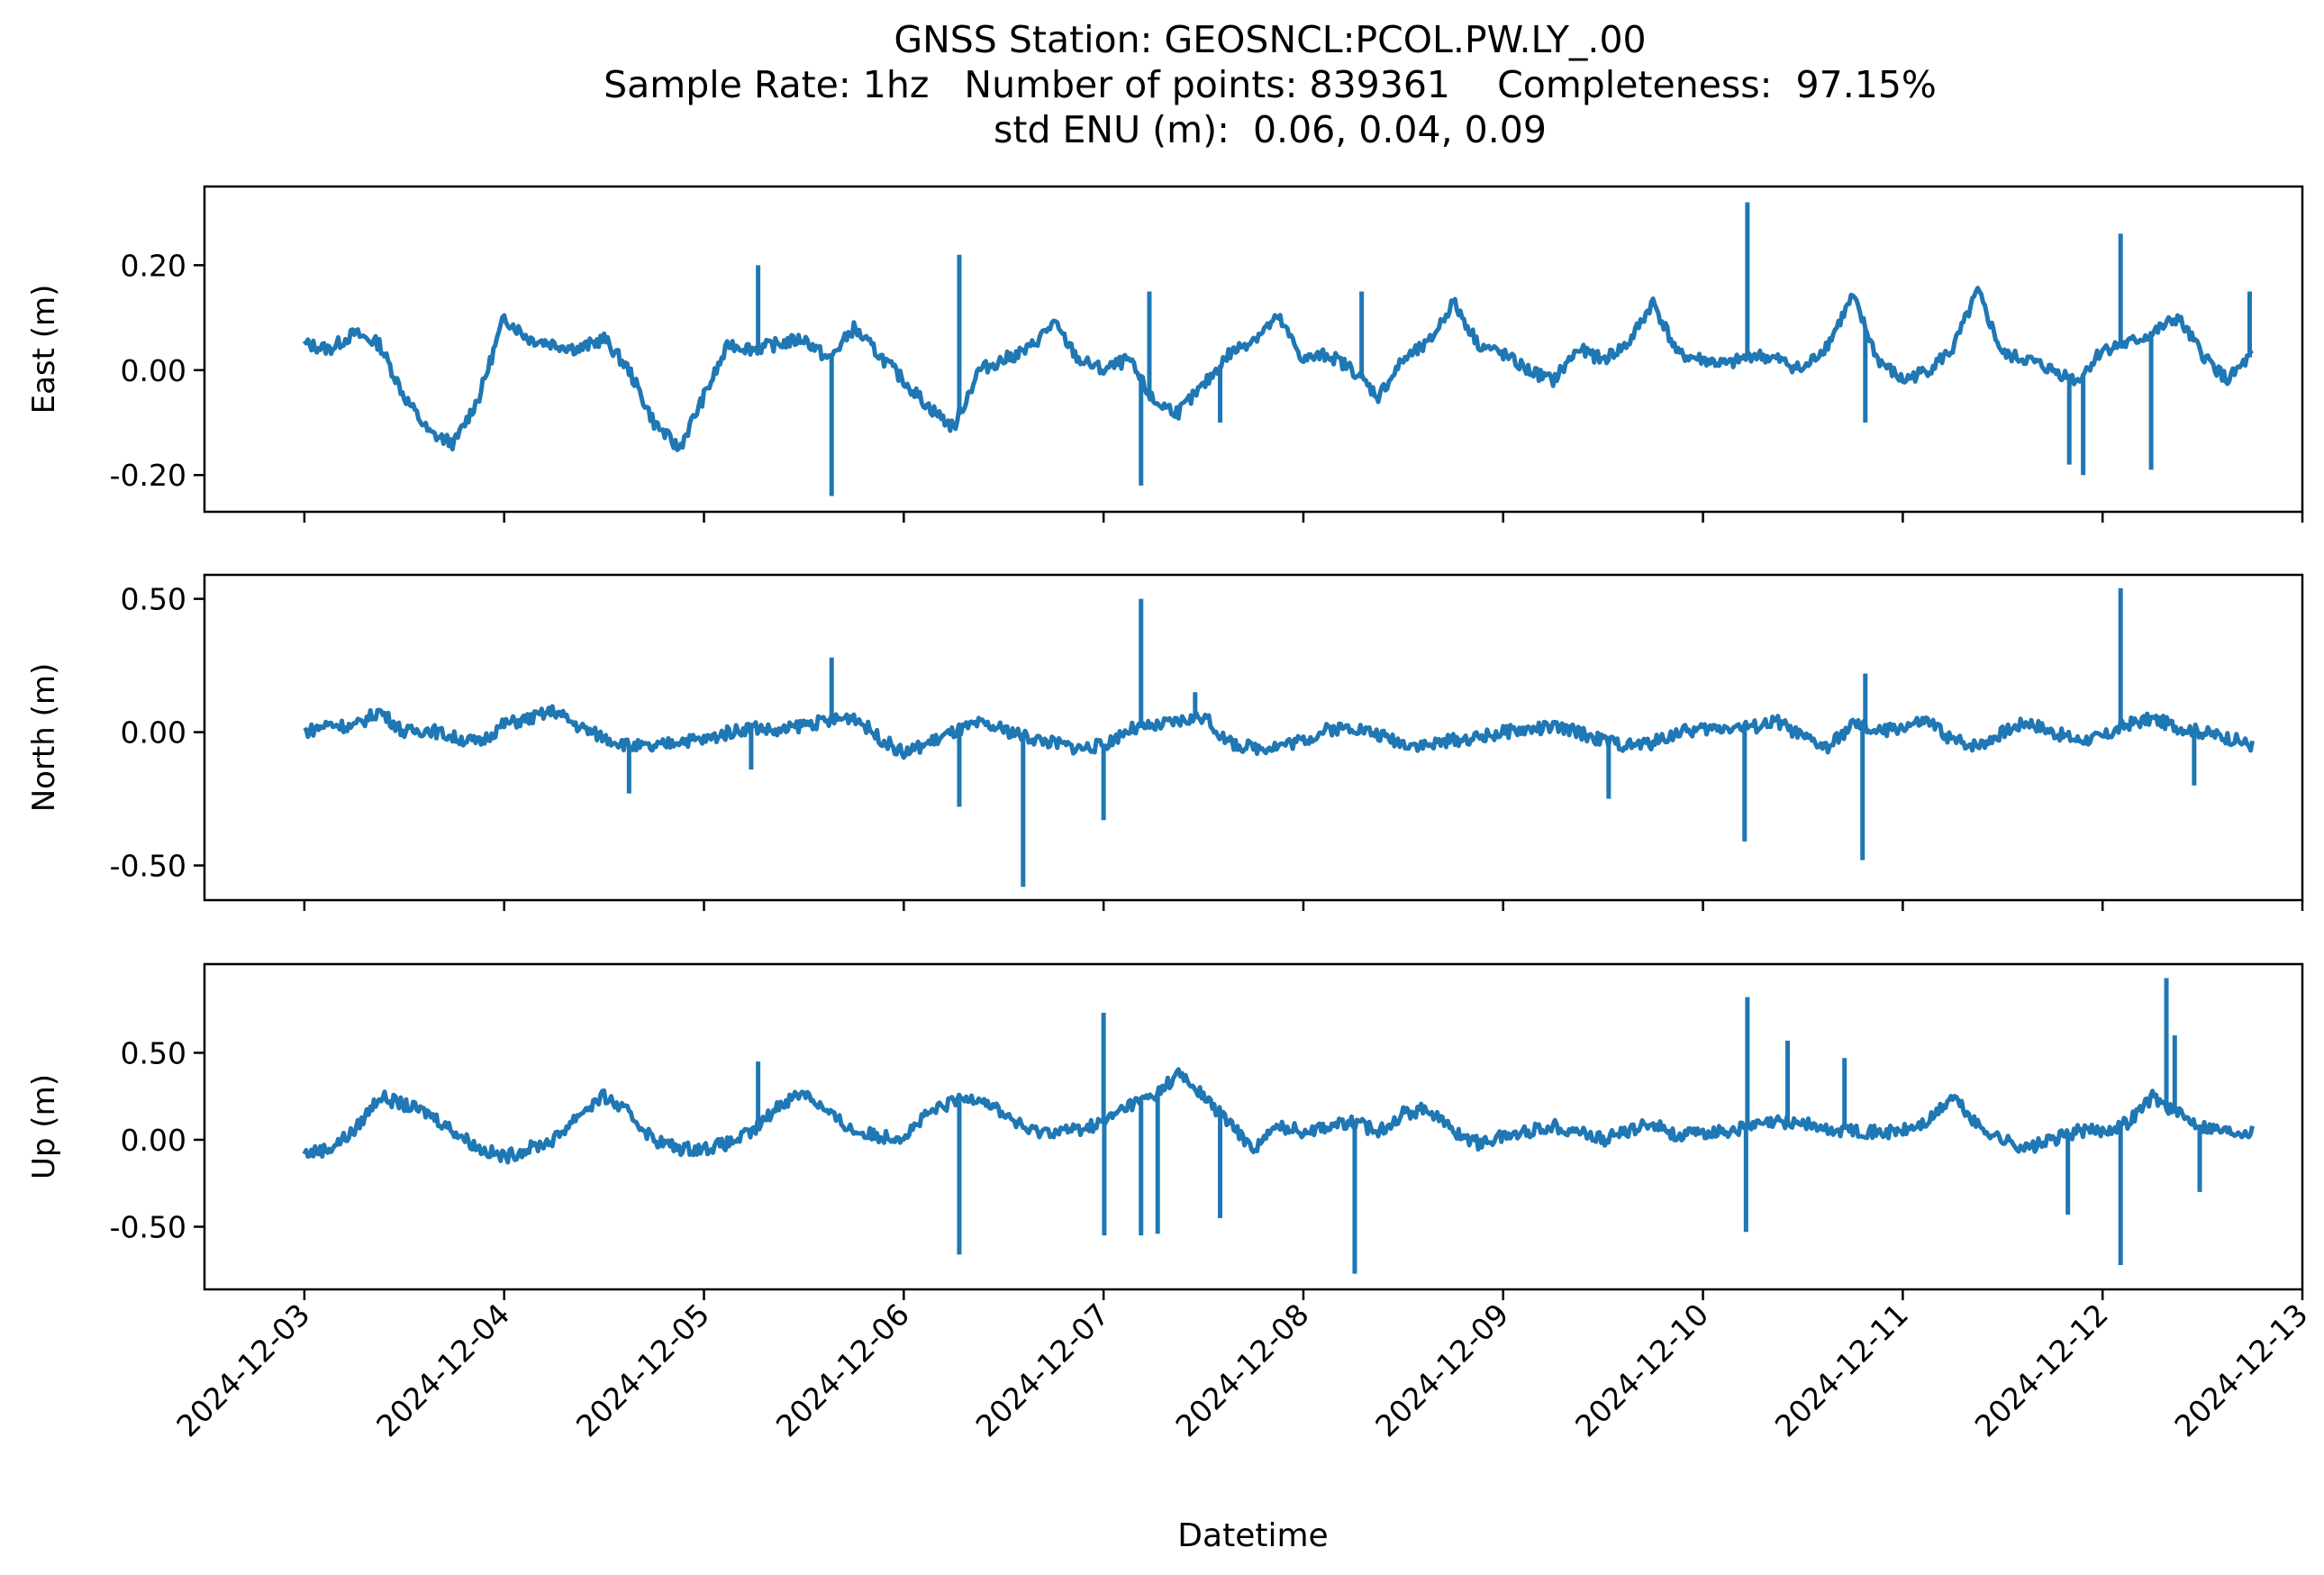  What do you see at coordinates (44, 1126) in the screenshot?
I see `up-y-axis-label: Up (m)` at bounding box center [44, 1126].